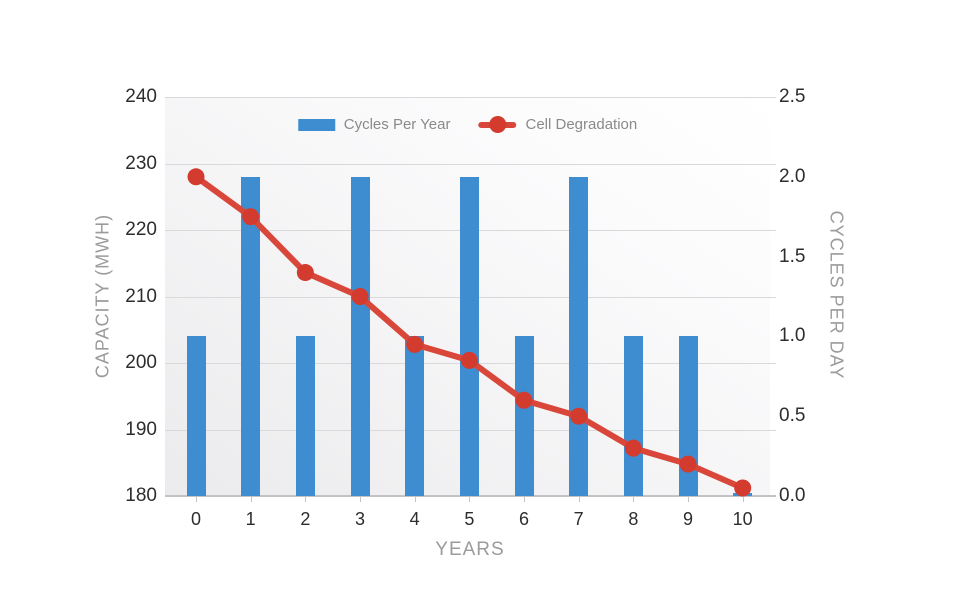 This screenshot has width=960, height=600. Describe the element at coordinates (414, 519) in the screenshot. I see `x-axis-tick-label-4: 4` at that location.